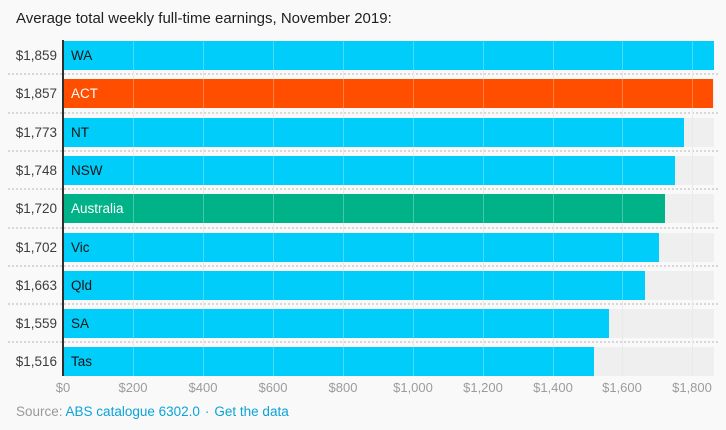 This screenshot has width=726, height=430. What do you see at coordinates (82, 285) in the screenshot?
I see `bar-label-qld: Qld` at bounding box center [82, 285].